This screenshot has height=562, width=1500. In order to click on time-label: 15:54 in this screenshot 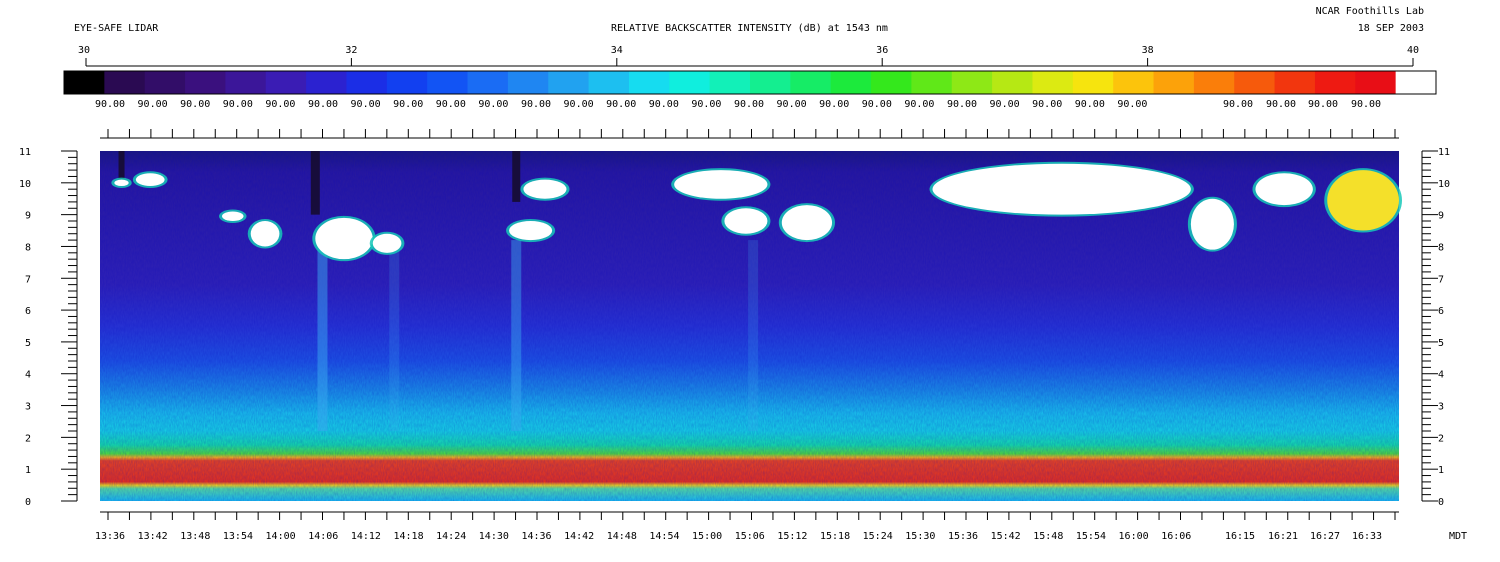, I will do `click(1091, 536)`.